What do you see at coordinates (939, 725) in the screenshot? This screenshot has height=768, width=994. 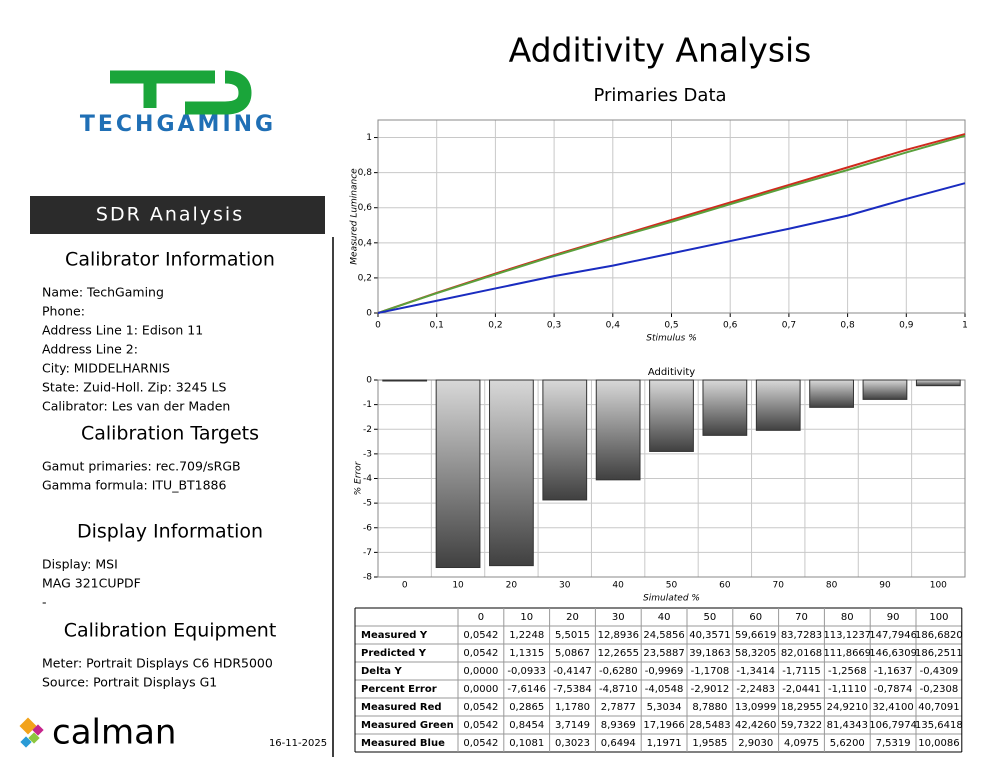 I see `cell: 135,6418` at bounding box center [939, 725].